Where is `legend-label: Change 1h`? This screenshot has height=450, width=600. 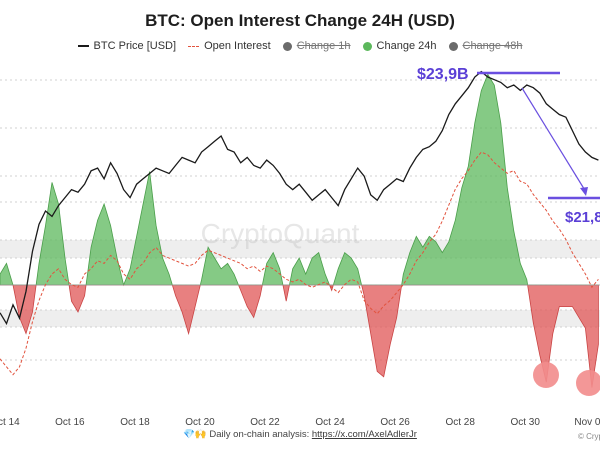
legend-label: Change 1h is located at coordinates (323, 46).